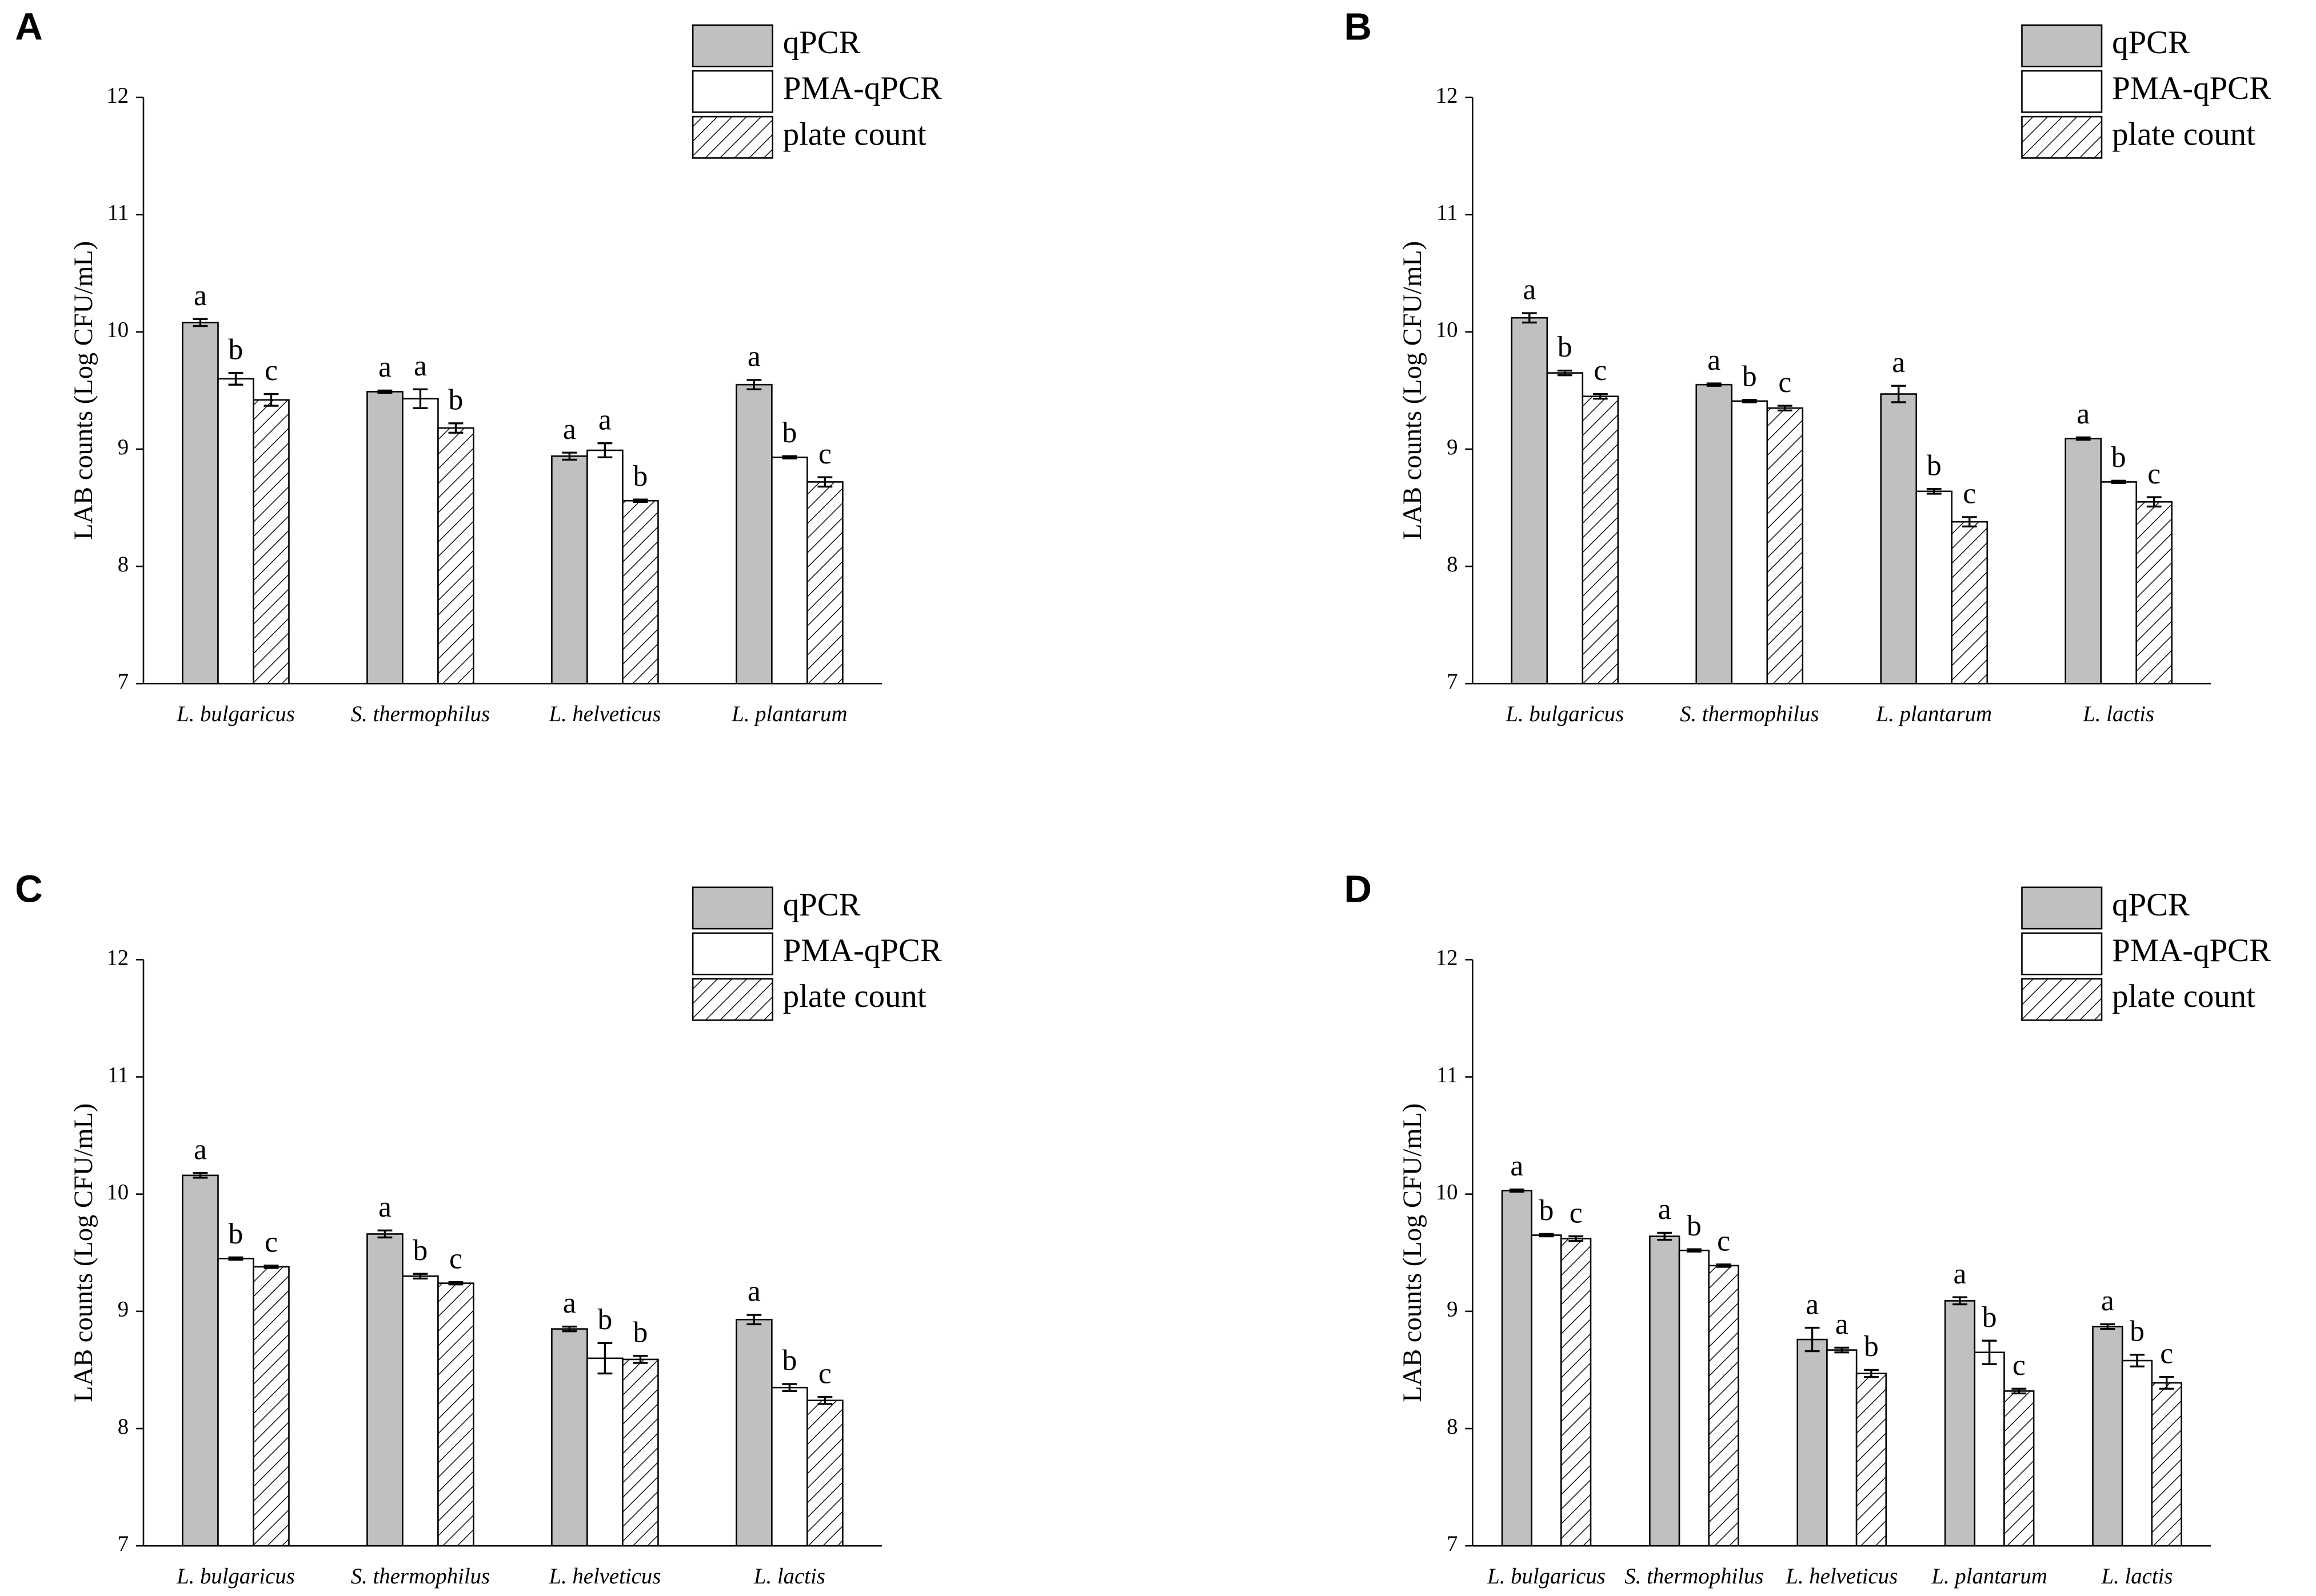  I want to click on x-tick-label: L. bulgaricus, so click(1546, 1576).